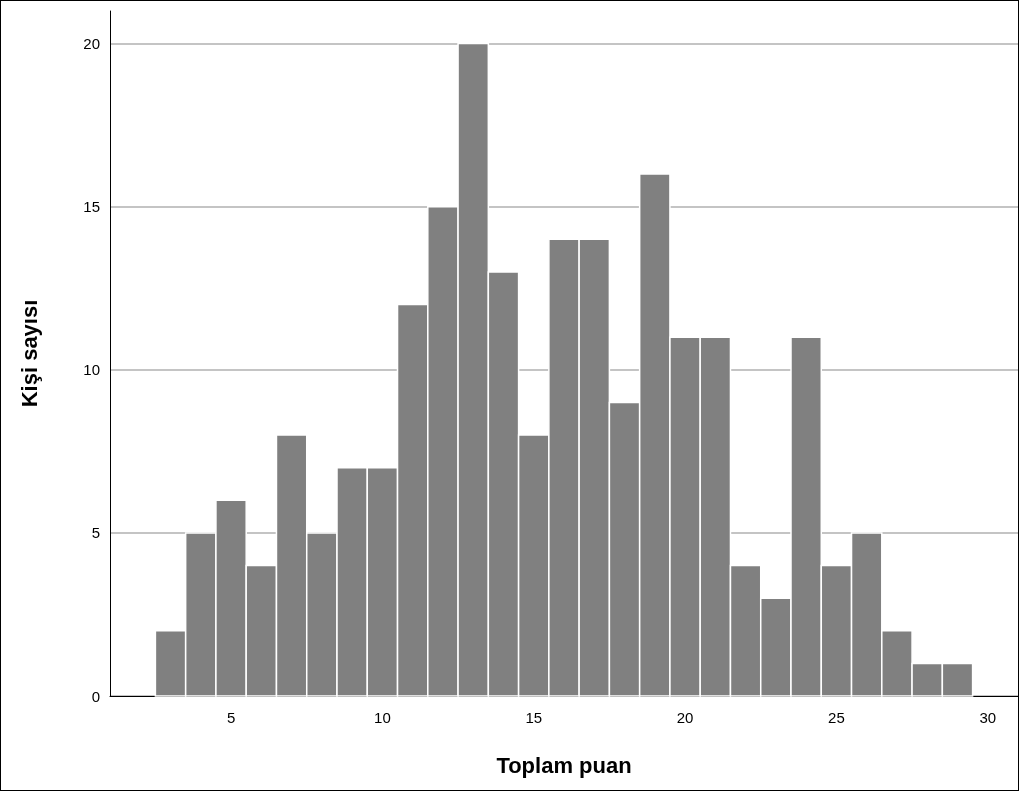  I want to click on y-tick-label: 5, so click(95, 533).